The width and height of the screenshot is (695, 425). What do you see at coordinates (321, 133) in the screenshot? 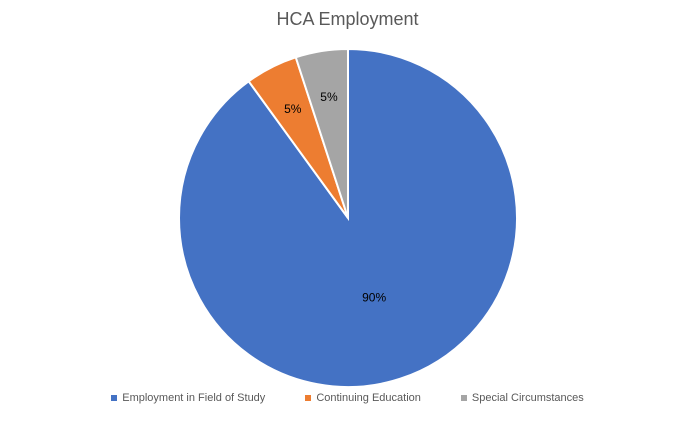
I see `pie-slice-special-circumstances` at bounding box center [321, 133].